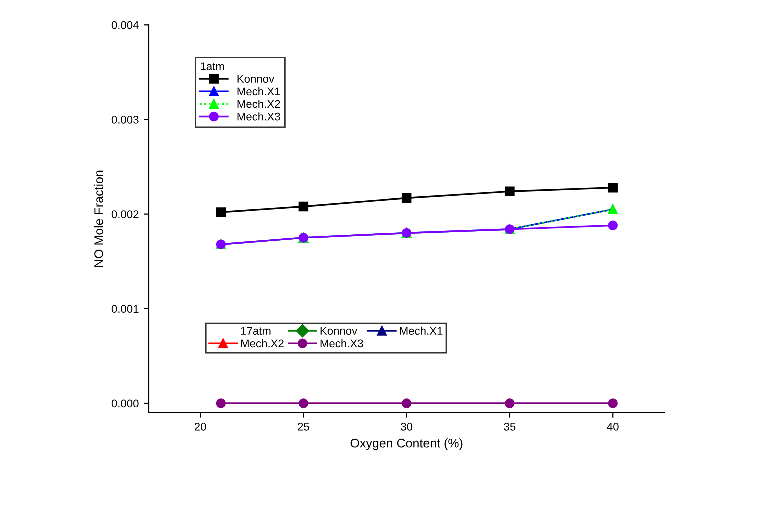  What do you see at coordinates (510, 426) in the screenshot?
I see `x-tick-label: 35` at bounding box center [510, 426].